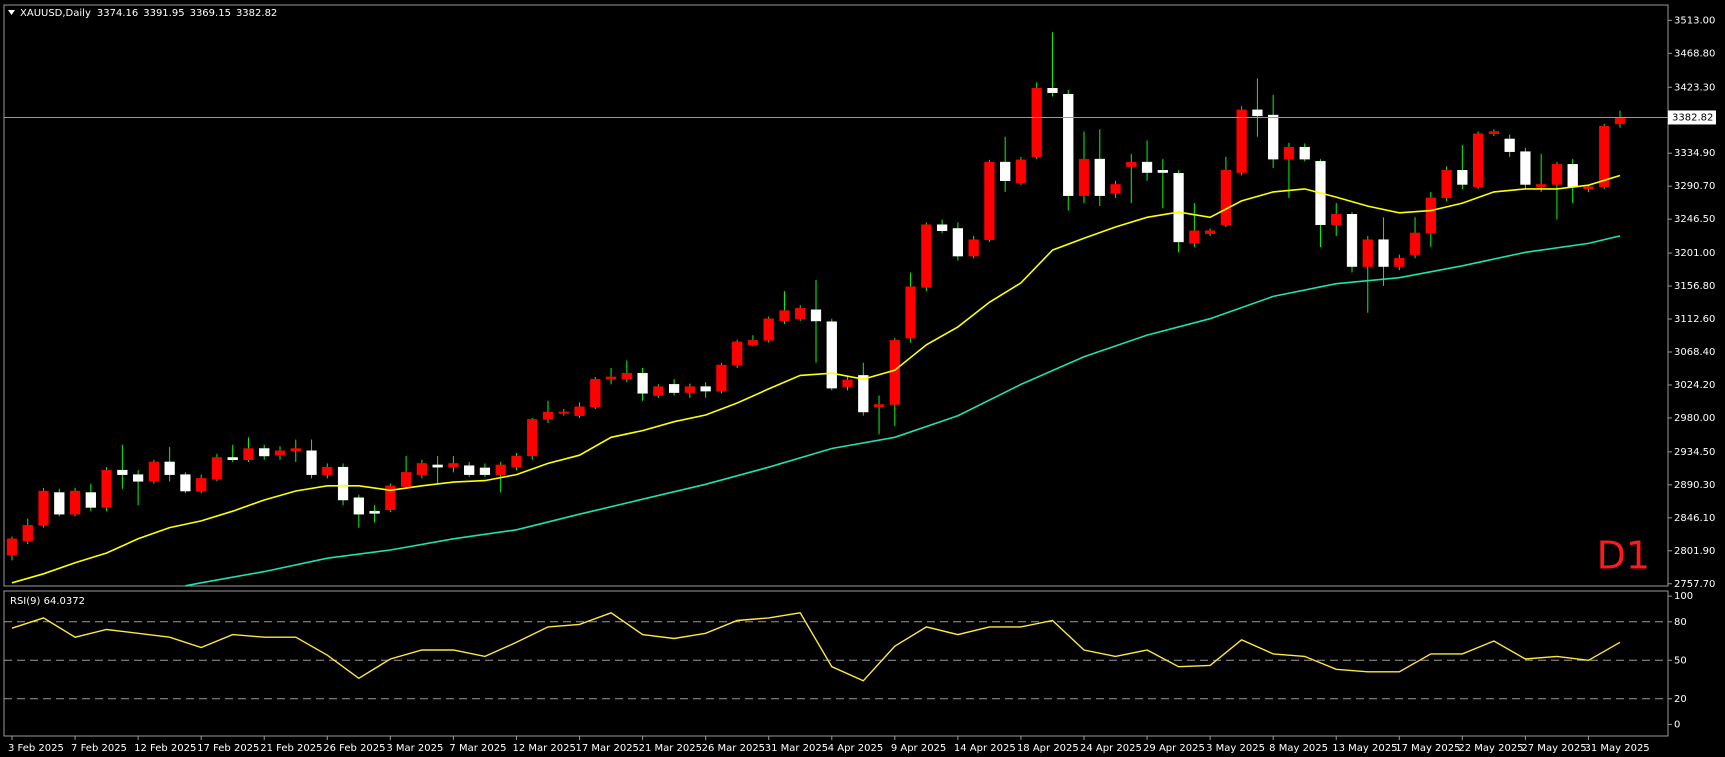 Image resolution: width=1725 pixels, height=757 pixels. Describe the element at coordinates (1694, 418) in the screenshot. I see `y-tick-label: 2980.00` at that location.